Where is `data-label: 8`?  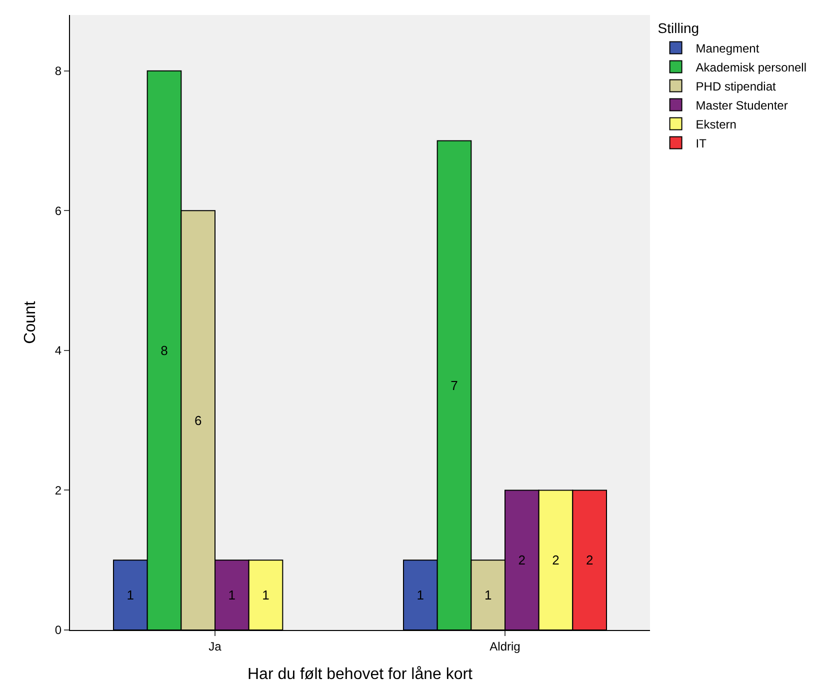
data-label: 8 is located at coordinates (164, 350).